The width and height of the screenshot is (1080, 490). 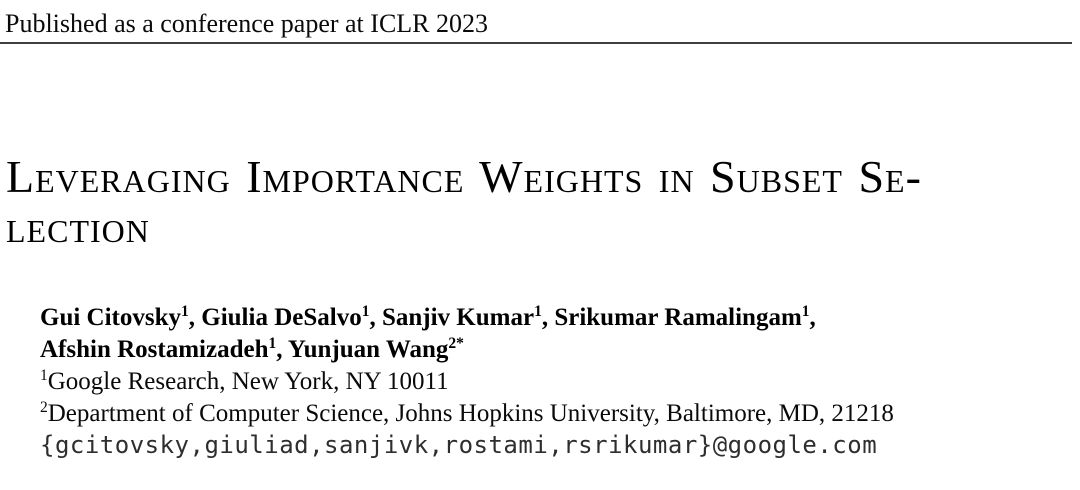 What do you see at coordinates (560, 350) in the screenshot?
I see `author-line-2: Afshin Rostamizadeh1, Yunjuan Wang2*` at bounding box center [560, 350].